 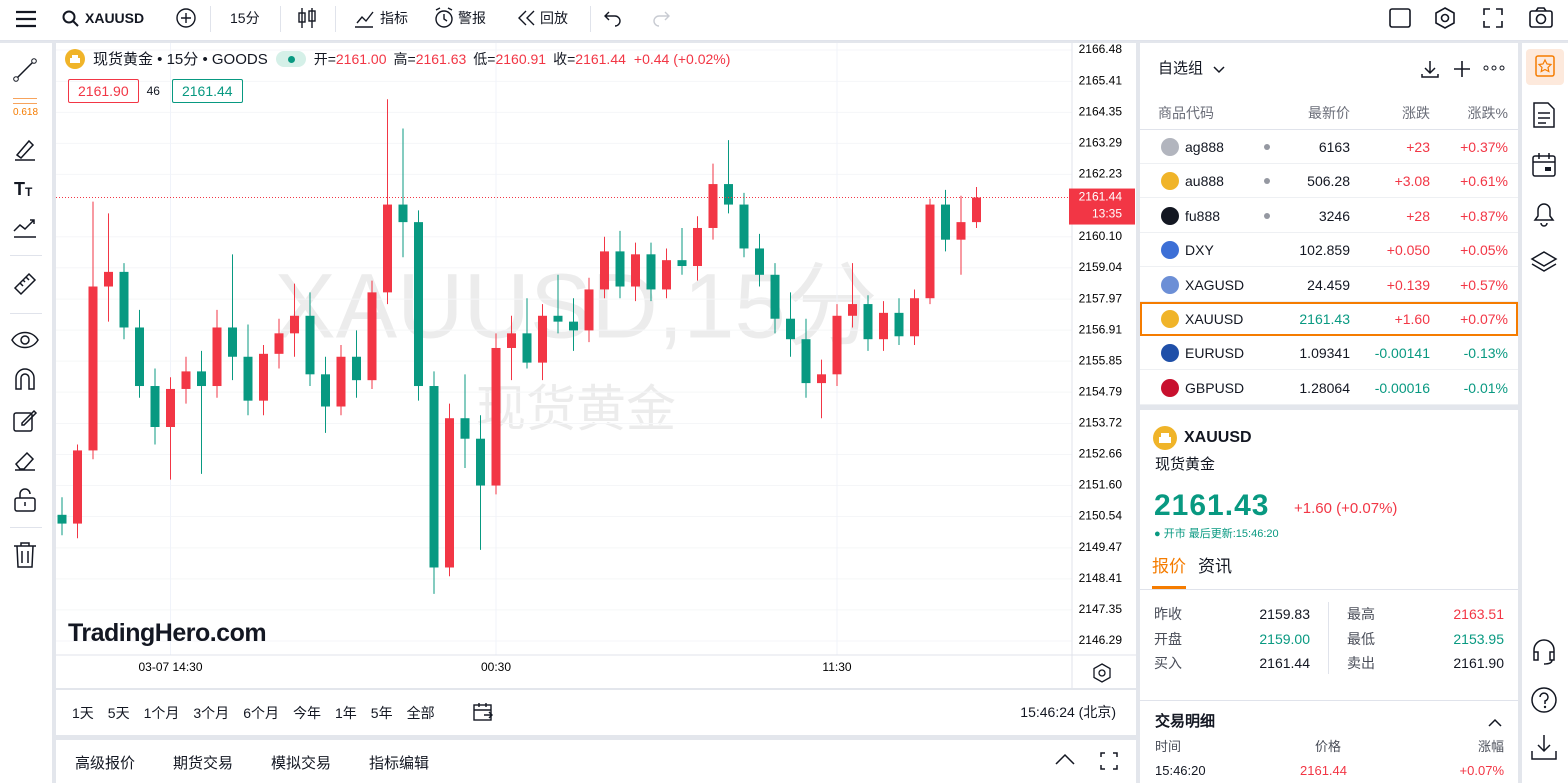 I want to click on date-range-icon, so click(x=483, y=712).